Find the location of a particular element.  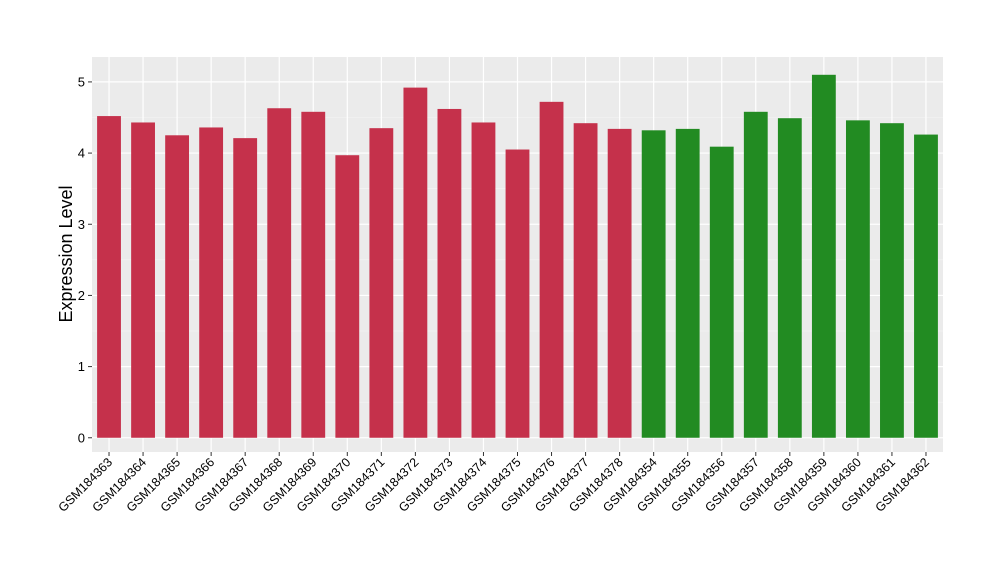

y-tick-label: 0 is located at coordinates (81, 437).